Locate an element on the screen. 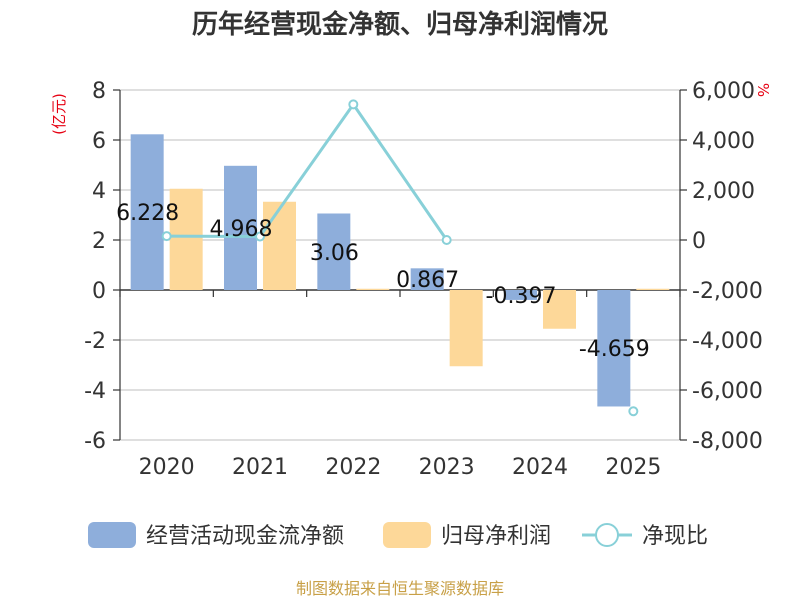 Image resolution: width=800 pixels, height=600 pixels. legend: 经营活动现金流净额 归母净利润 净现比 is located at coordinates (398, 535).